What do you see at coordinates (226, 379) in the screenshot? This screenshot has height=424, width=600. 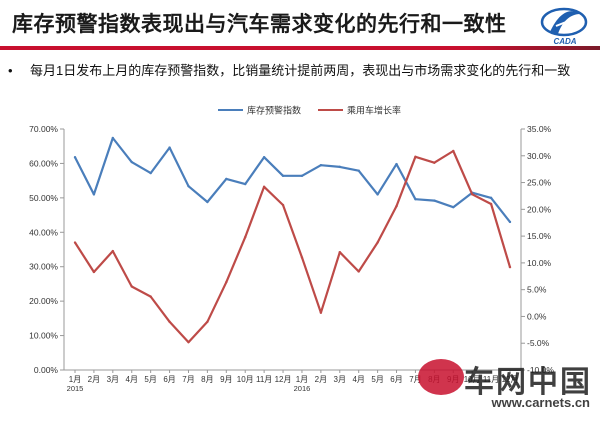 I see `x-tick-label: 9月` at bounding box center [226, 379].